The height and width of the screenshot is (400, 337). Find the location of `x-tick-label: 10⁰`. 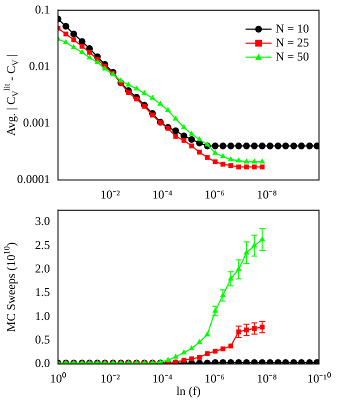

x-tick-label: 10⁰ is located at coordinates (58, 378).